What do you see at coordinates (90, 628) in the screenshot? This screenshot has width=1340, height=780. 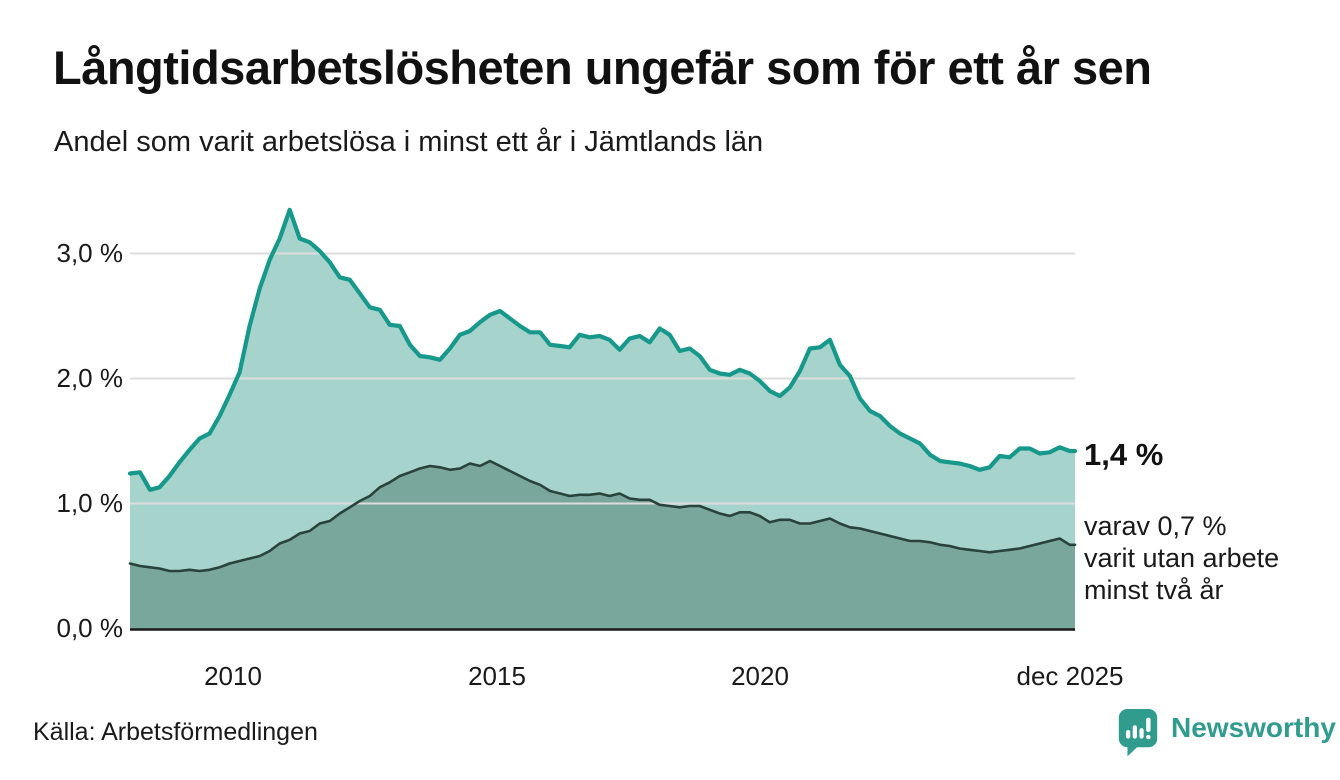 I see `y-tick-label: 0,0 %` at bounding box center [90, 628].